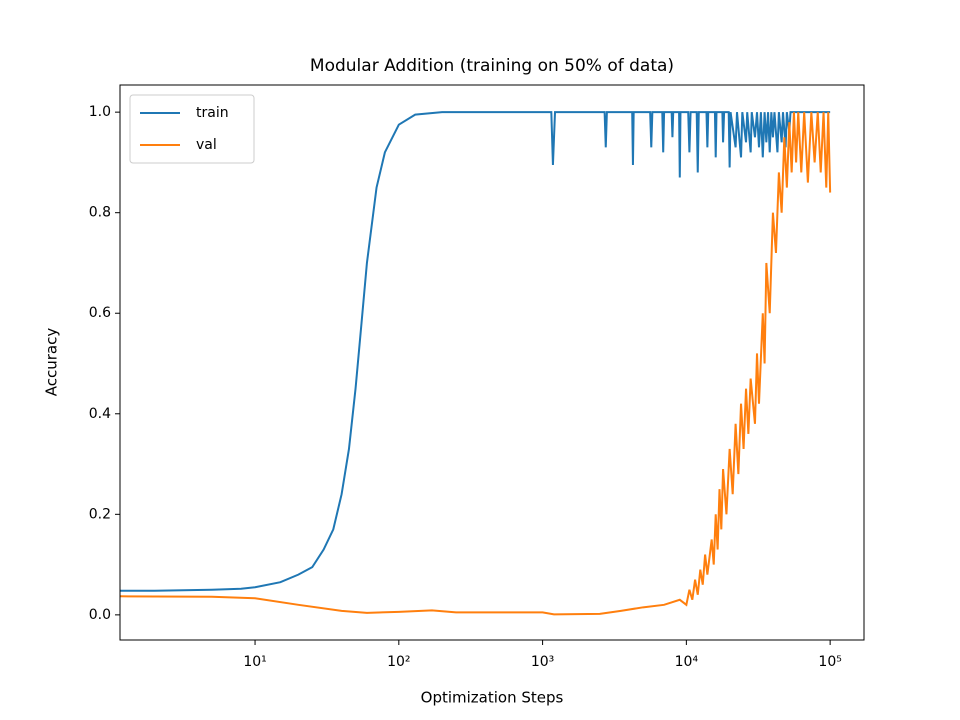 The height and width of the screenshot is (720, 960). What do you see at coordinates (212, 113) in the screenshot?
I see `legend-label: train` at bounding box center [212, 113].